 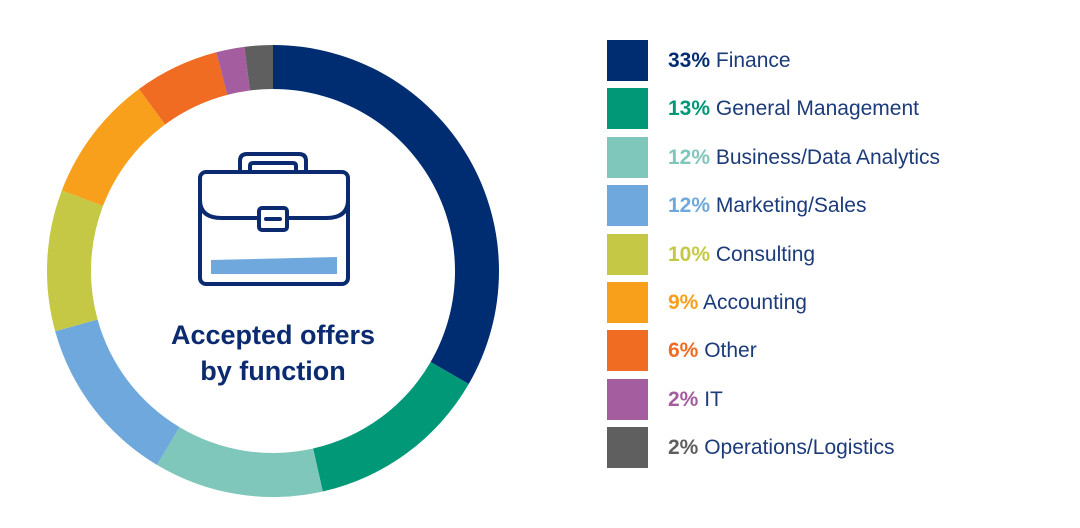 I want to click on legend-text: 10% Consulting, so click(x=741, y=255).